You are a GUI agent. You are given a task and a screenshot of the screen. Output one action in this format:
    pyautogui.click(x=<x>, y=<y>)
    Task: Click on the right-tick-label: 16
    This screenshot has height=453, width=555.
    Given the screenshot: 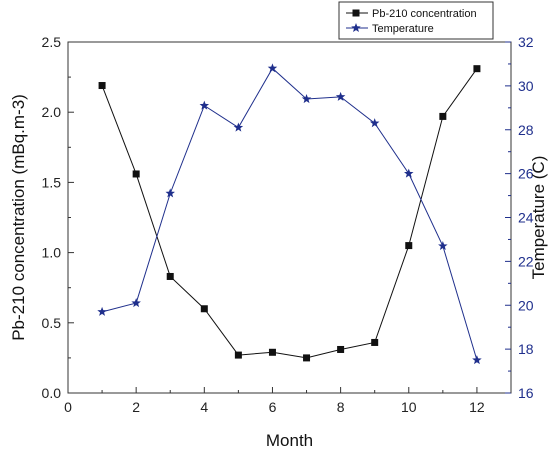 What is the action you would take?
    pyautogui.click(x=526, y=393)
    